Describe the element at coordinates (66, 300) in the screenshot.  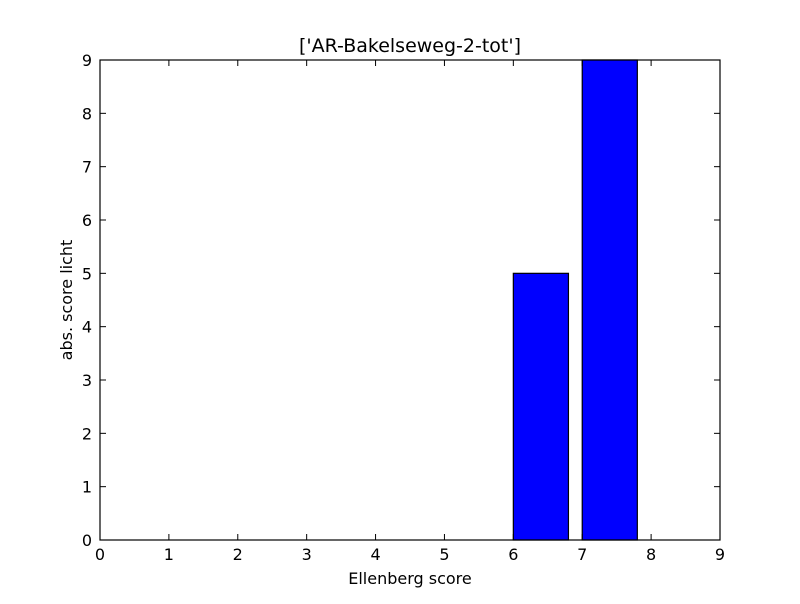
I see `y-axis-title: abs. score licht` at that location.